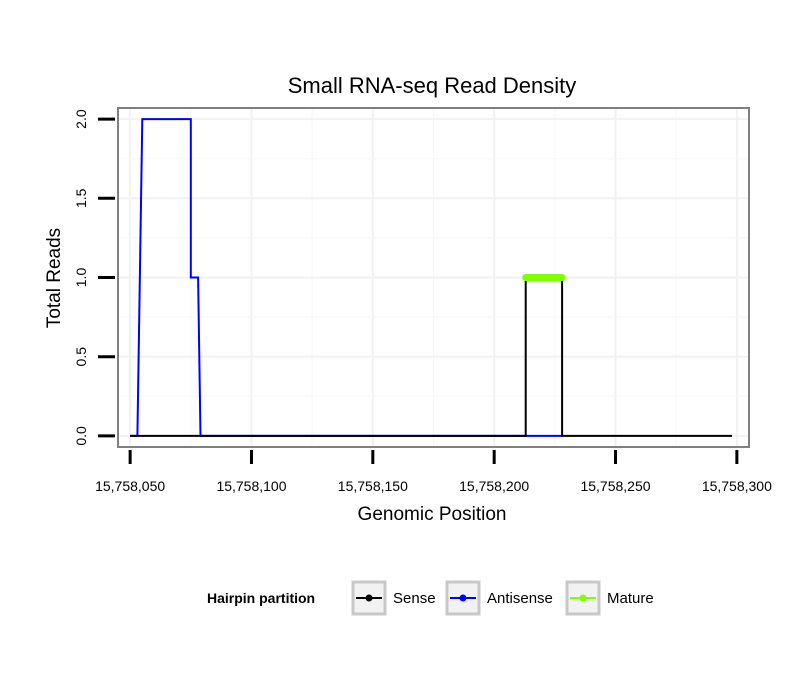 The height and width of the screenshot is (690, 810). I want to click on legend-point-mature, so click(583, 598).